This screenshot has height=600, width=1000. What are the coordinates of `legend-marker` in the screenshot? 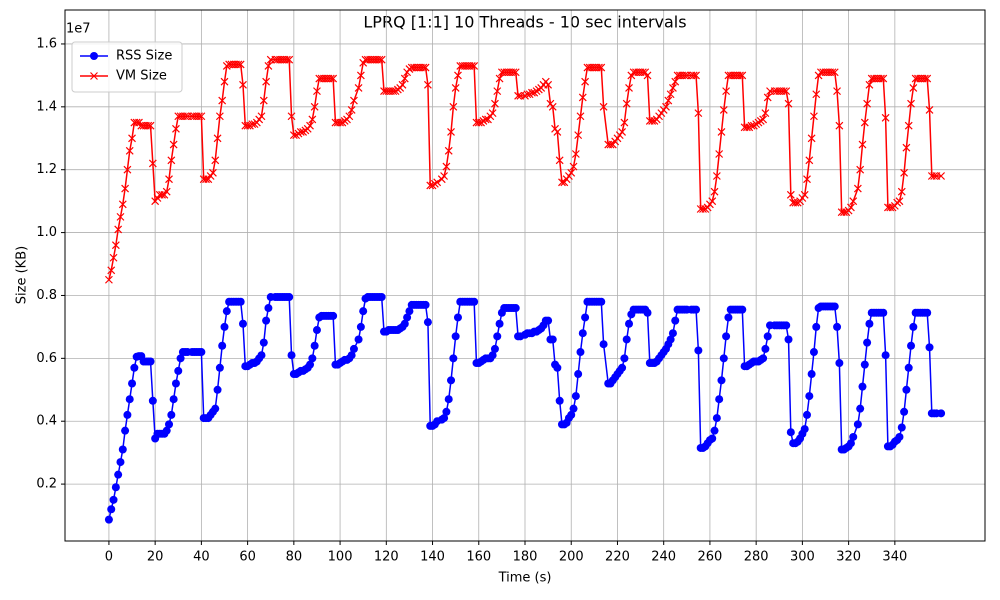 It's located at (94, 56).